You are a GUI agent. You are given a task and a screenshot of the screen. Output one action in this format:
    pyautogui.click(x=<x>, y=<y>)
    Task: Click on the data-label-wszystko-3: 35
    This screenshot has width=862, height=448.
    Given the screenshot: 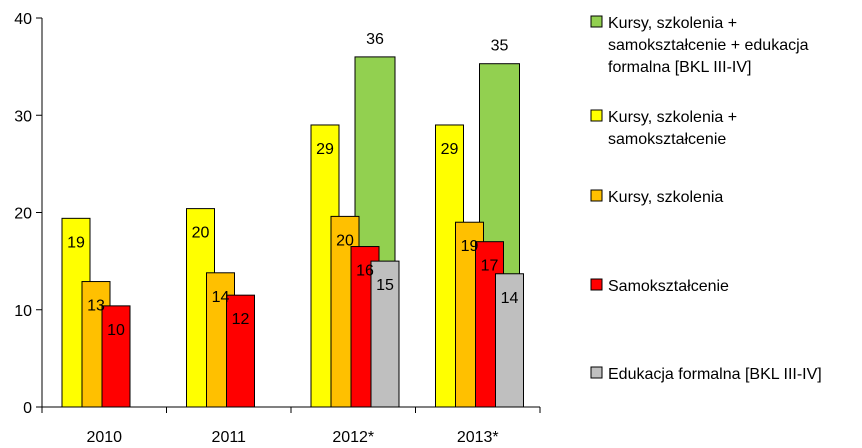 What is the action you would take?
    pyautogui.click(x=500, y=46)
    